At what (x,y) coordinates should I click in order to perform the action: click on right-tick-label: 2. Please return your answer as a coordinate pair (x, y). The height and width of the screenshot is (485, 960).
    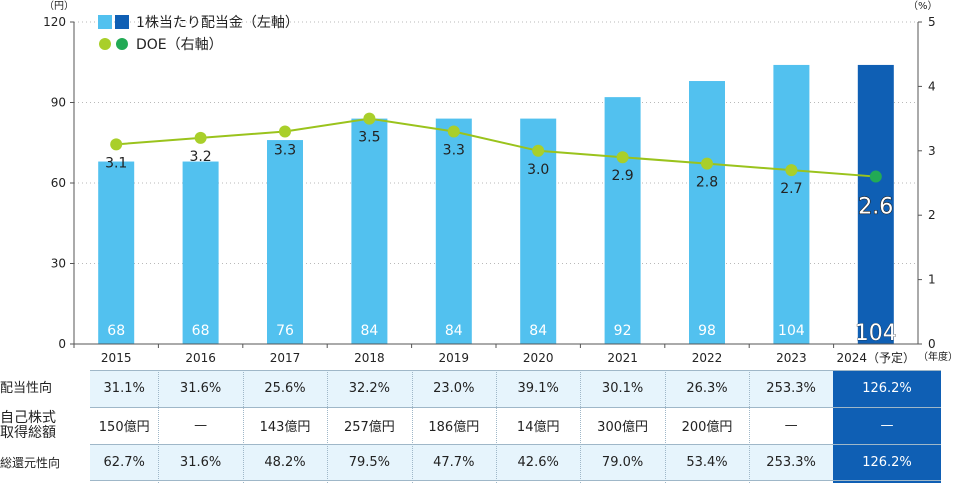
    Looking at the image, I should click on (932, 215).